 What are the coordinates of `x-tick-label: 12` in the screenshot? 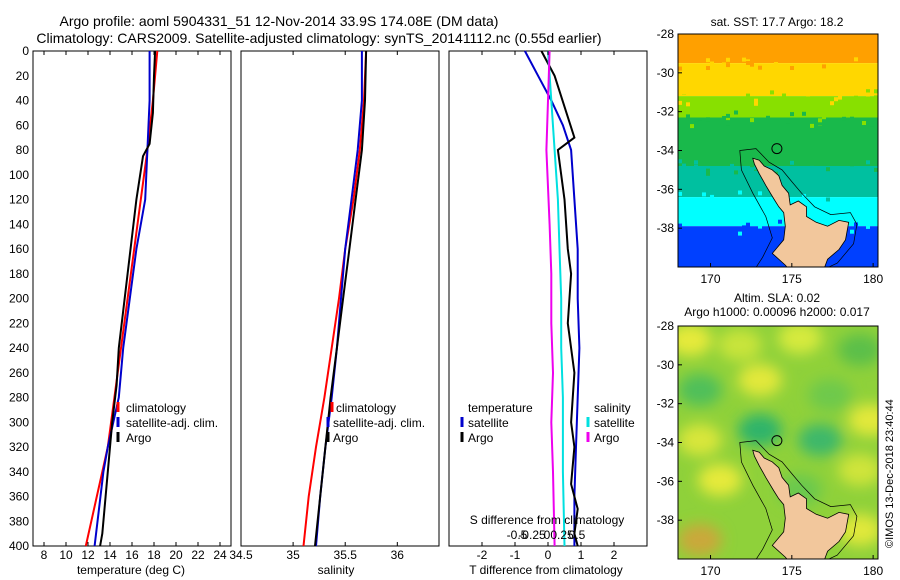 It's located at (88, 555).